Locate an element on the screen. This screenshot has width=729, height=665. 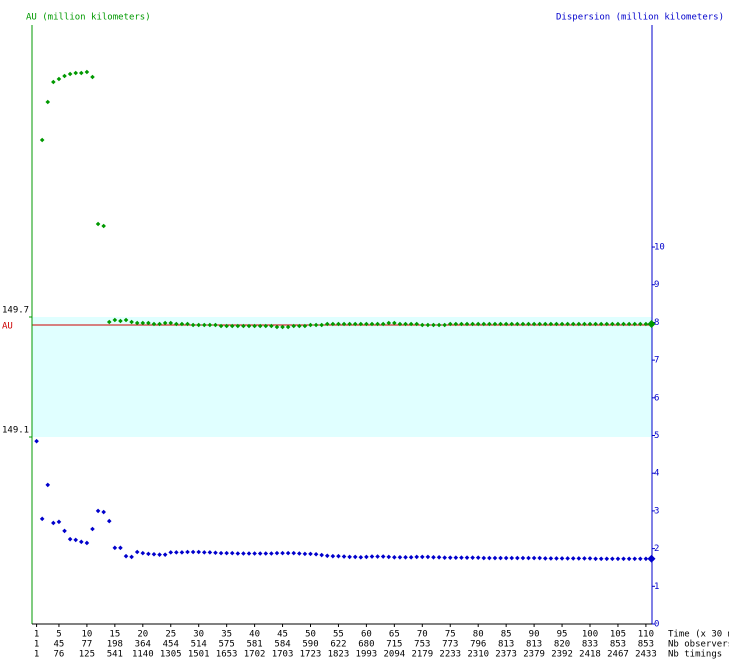
x-table-cell: 1703 is located at coordinates (283, 655).